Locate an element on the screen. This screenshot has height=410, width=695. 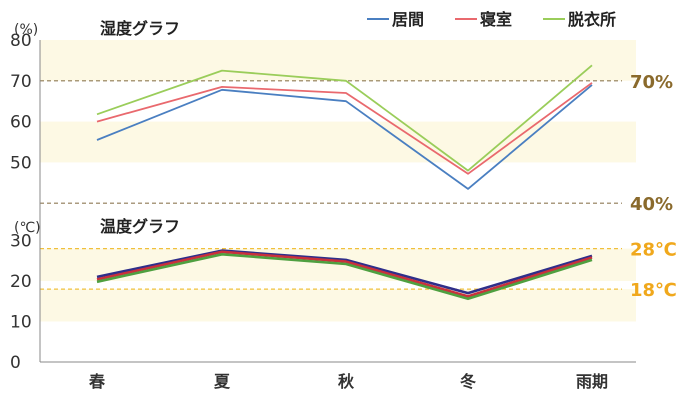
legend-label-dressing-room: 脱衣所 is located at coordinates (592, 19).